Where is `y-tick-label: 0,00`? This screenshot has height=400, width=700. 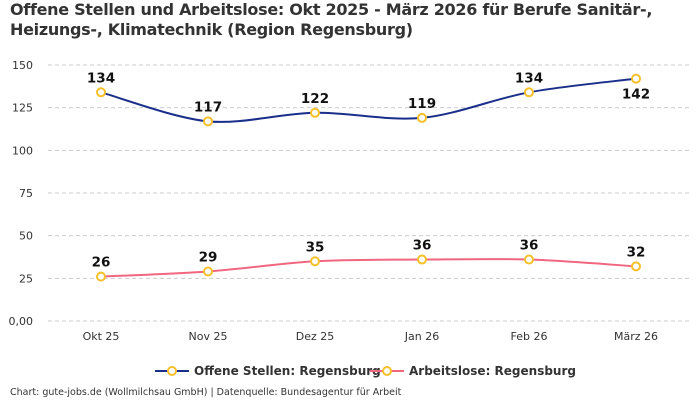 y-tick-label: 0,00 is located at coordinates (21, 321).